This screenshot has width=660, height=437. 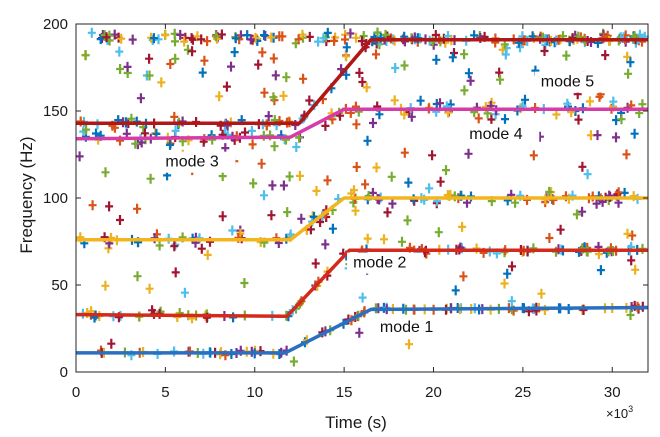 I want to click on x-axis-multiplier: ×10³, so click(x=619, y=412).